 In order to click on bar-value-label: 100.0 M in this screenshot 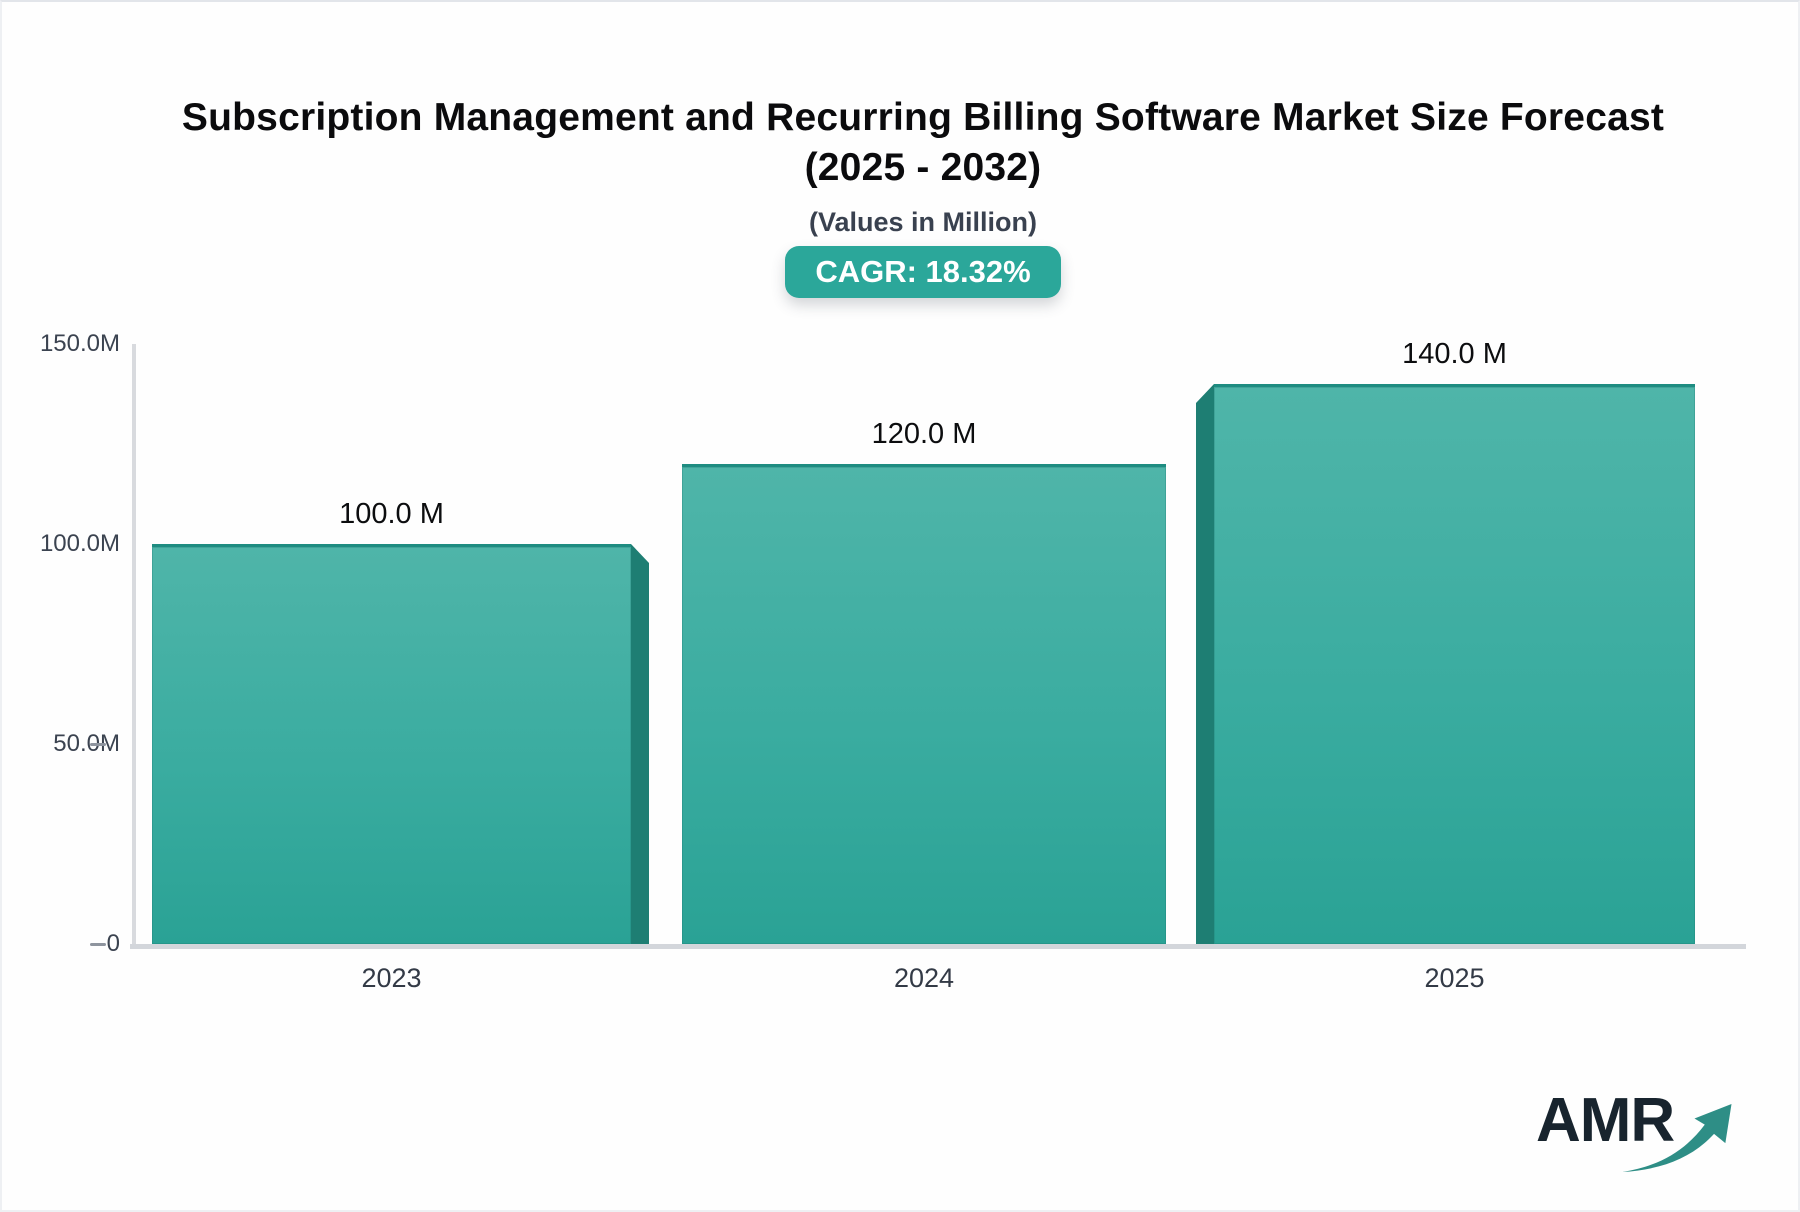, I will do `click(391, 514)`.